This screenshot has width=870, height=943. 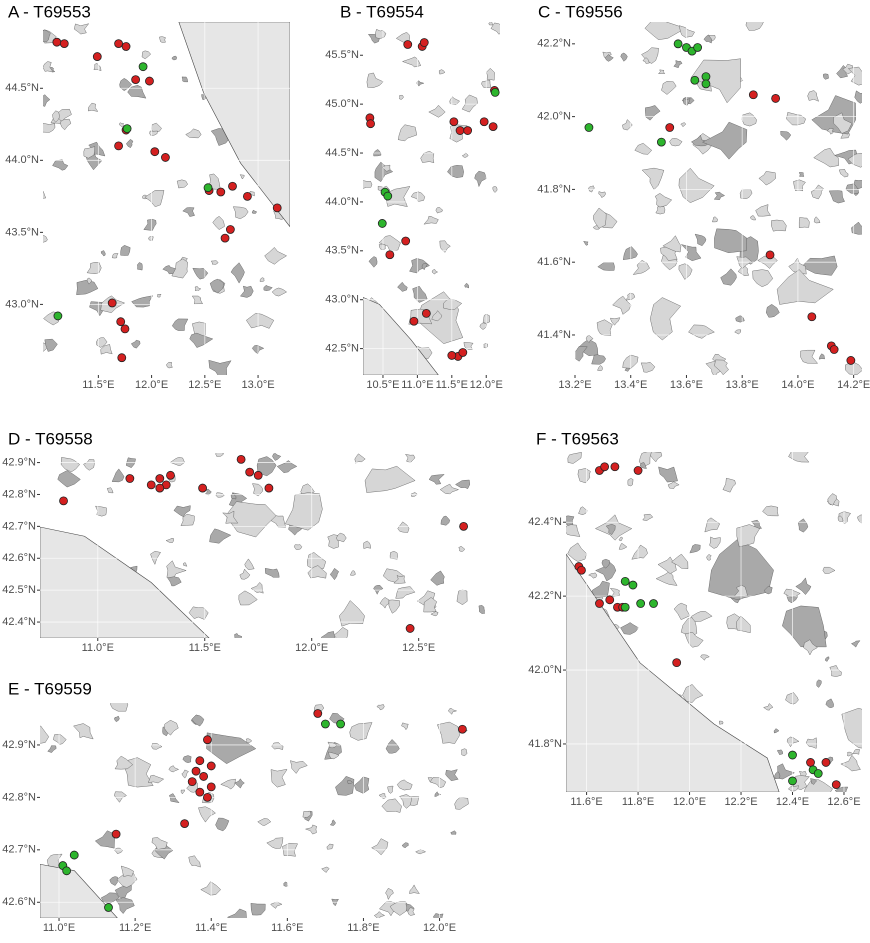 What do you see at coordinates (255, 810) in the screenshot?
I see `map-background` at bounding box center [255, 810].